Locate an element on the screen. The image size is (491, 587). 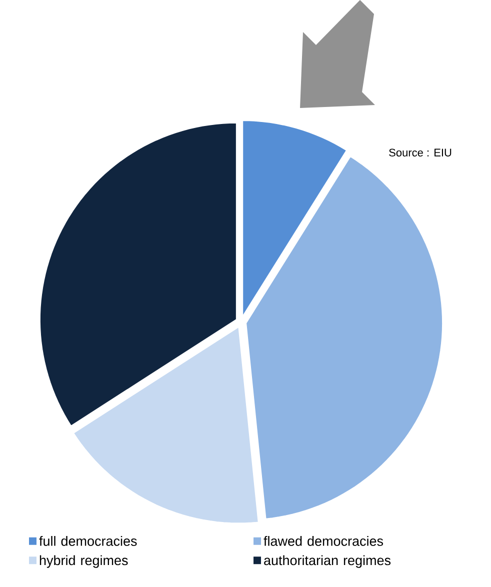
legend-label: full democracies is located at coordinates (88, 541).